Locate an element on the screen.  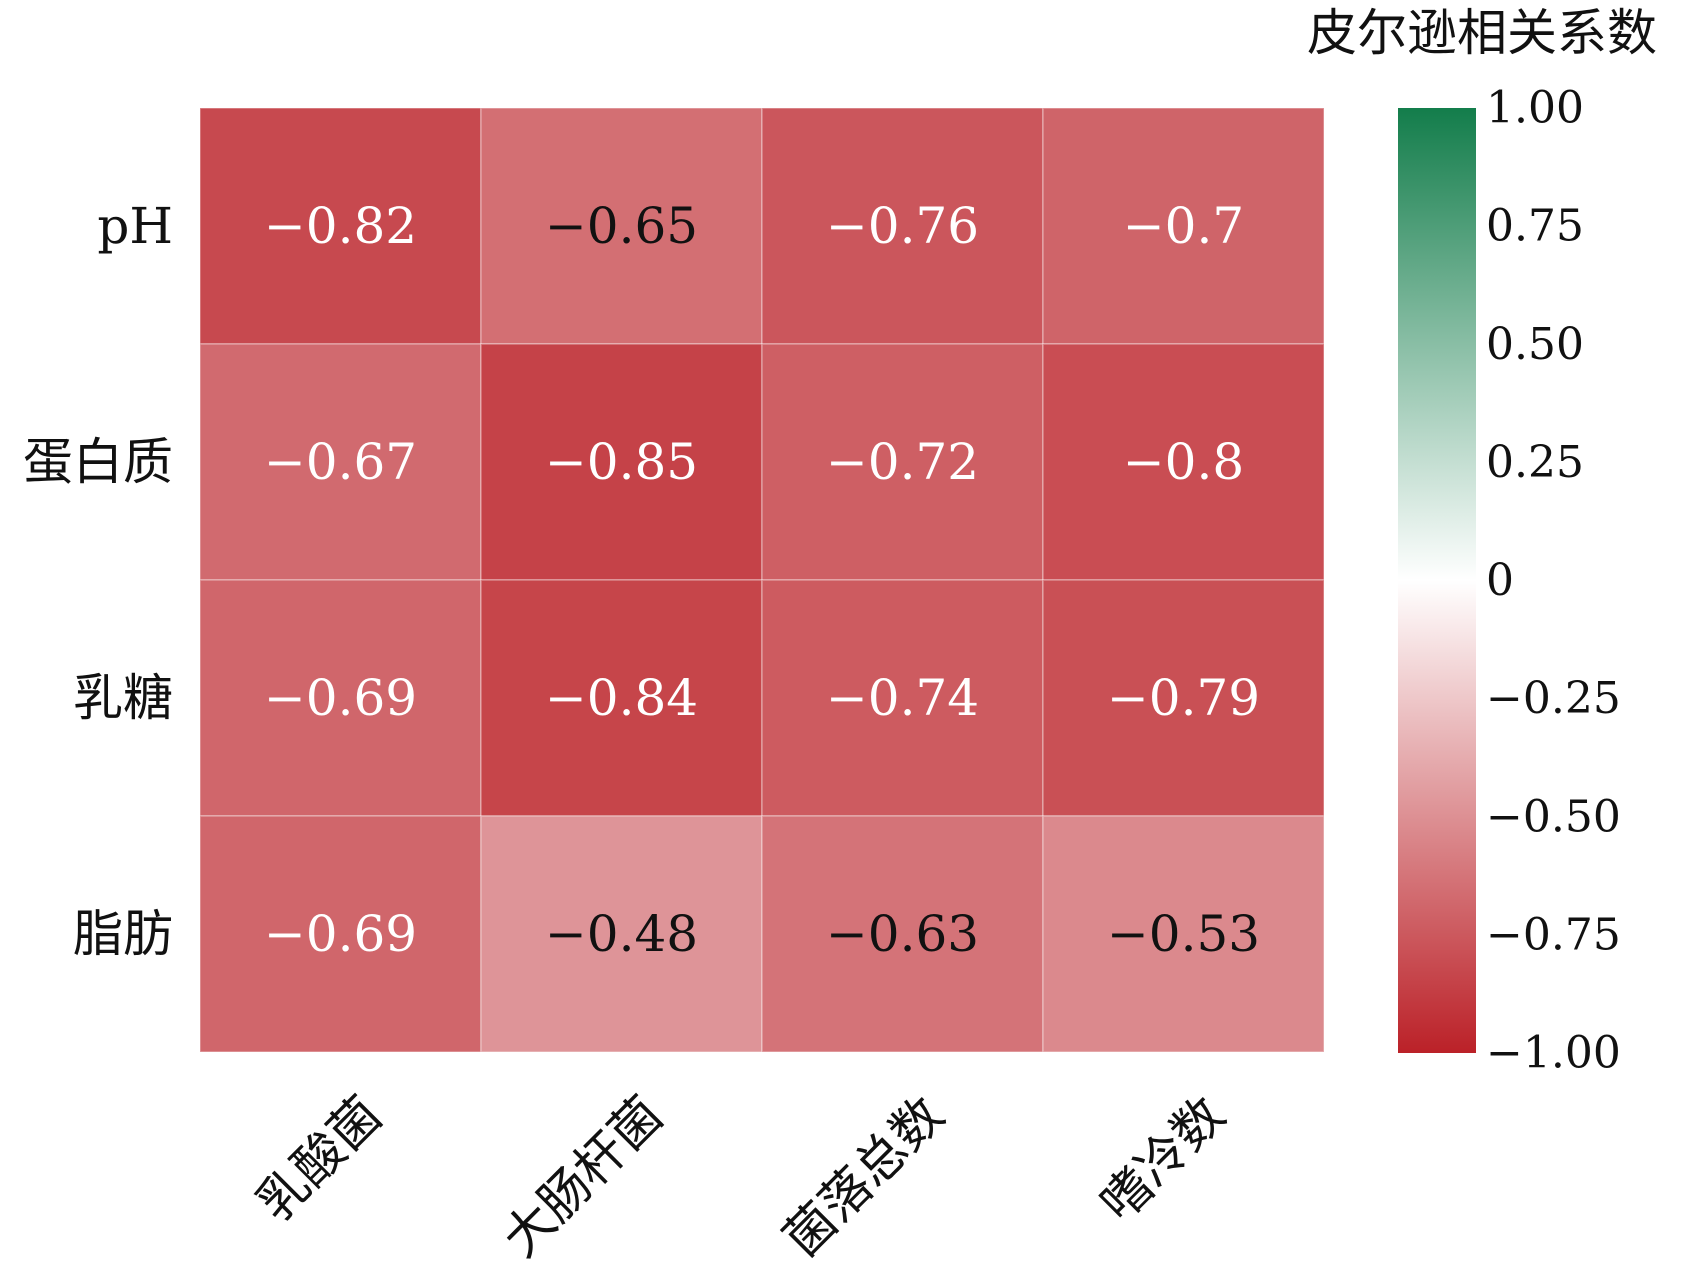
cell-value-label: −0.82 is located at coordinates (340, 226).